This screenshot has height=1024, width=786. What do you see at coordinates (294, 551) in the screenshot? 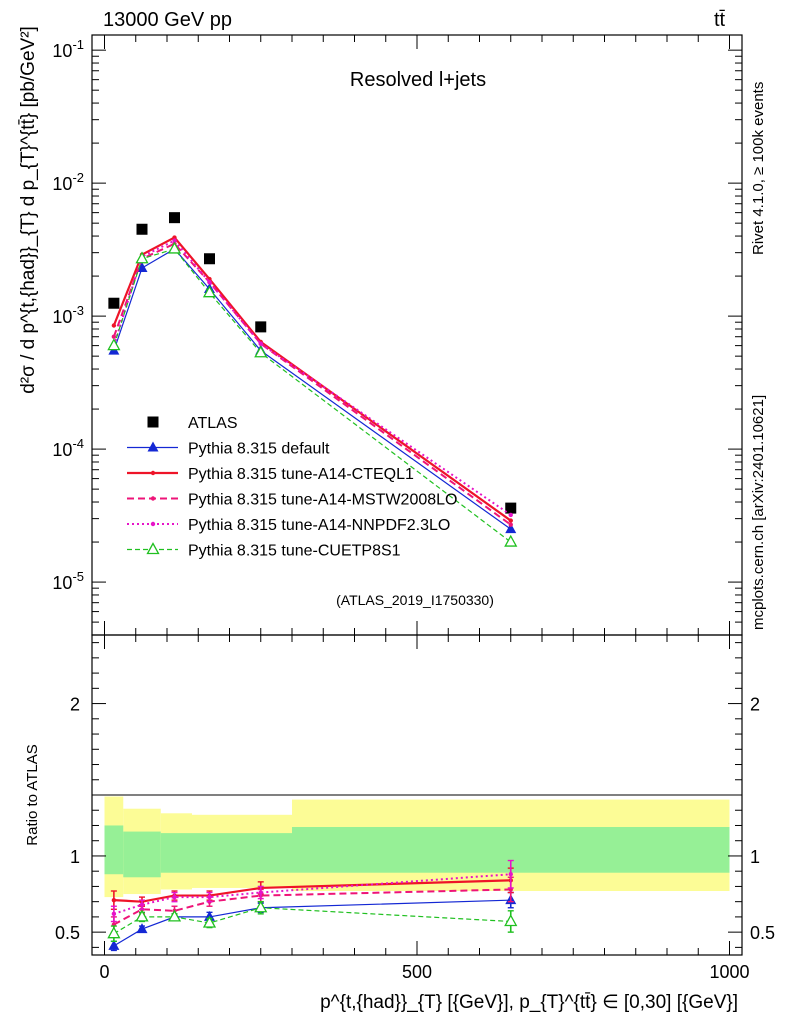
I see `legend-label: Pythia 8.315 tune-CUETP8S1` at bounding box center [294, 551].